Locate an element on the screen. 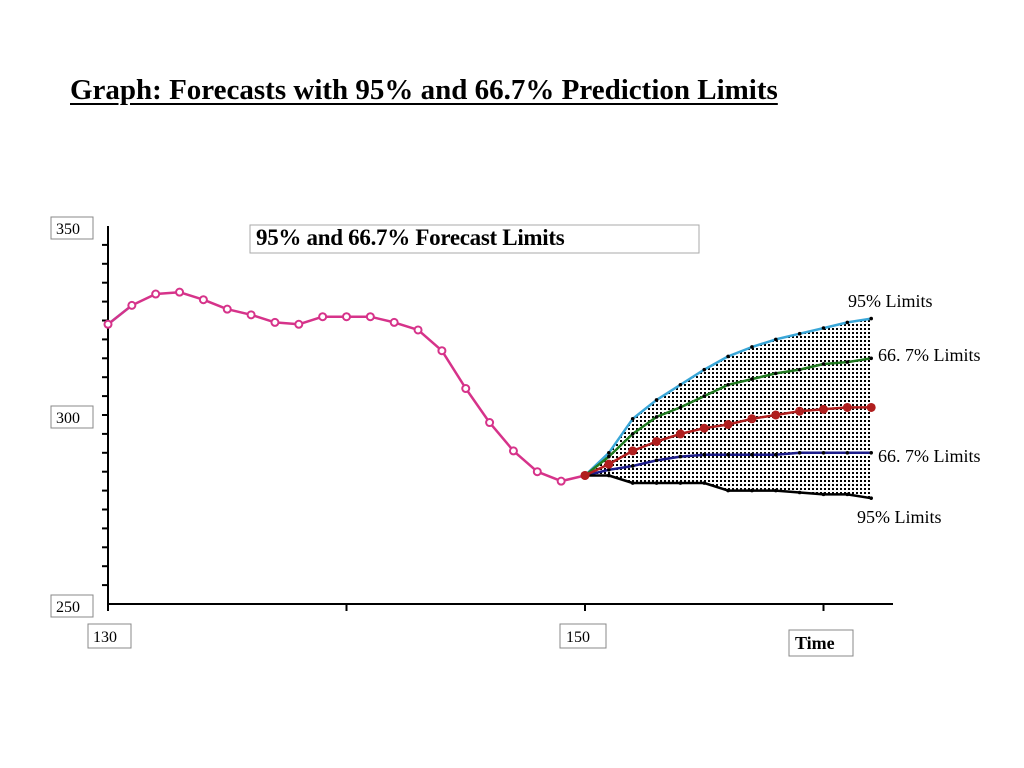 Image resolution: width=1024 pixels, height=768 pixels. chart-title-box: 95% and 66.7% Forecast Limits is located at coordinates (474, 239).